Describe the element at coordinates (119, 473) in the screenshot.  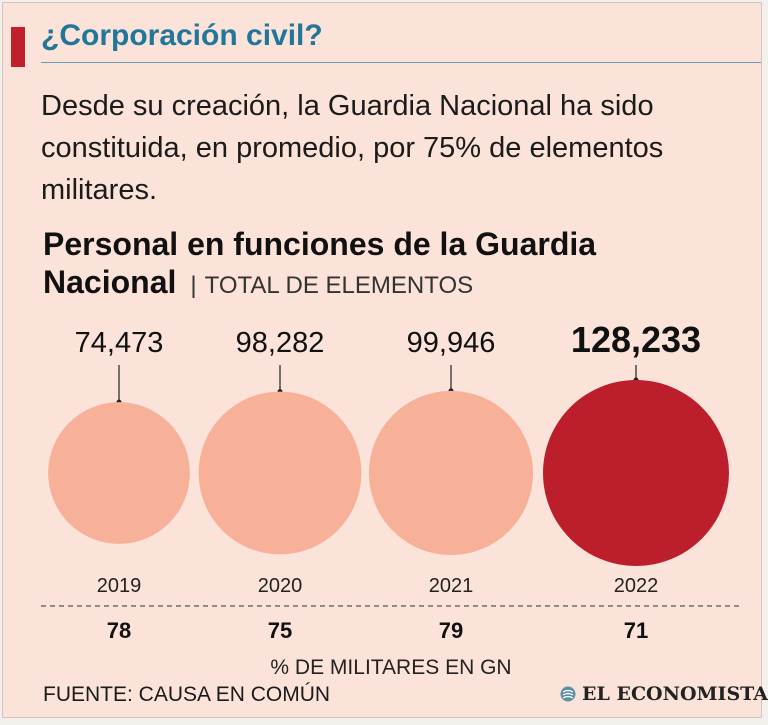
I see `bubble-2019` at that location.